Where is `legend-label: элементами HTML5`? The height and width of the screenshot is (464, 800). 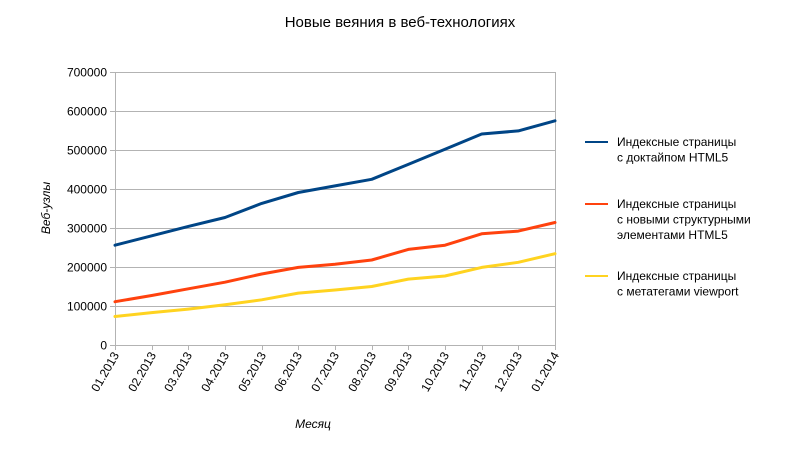
legend-label: элементами HTML5 is located at coordinates (672, 235).